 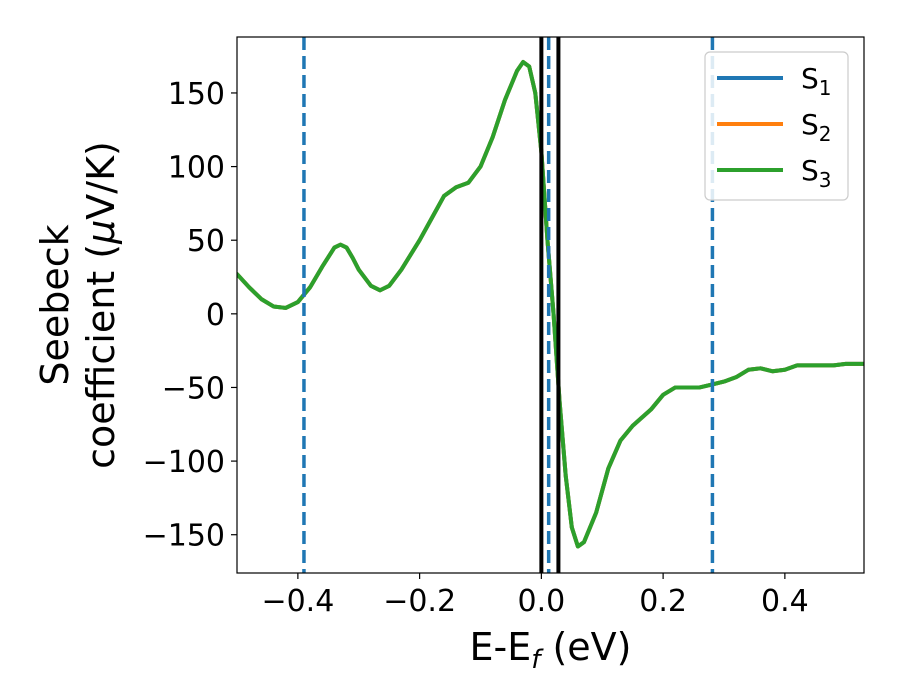 I want to click on y-axis-label-unit: V/K), so click(x=101, y=180).